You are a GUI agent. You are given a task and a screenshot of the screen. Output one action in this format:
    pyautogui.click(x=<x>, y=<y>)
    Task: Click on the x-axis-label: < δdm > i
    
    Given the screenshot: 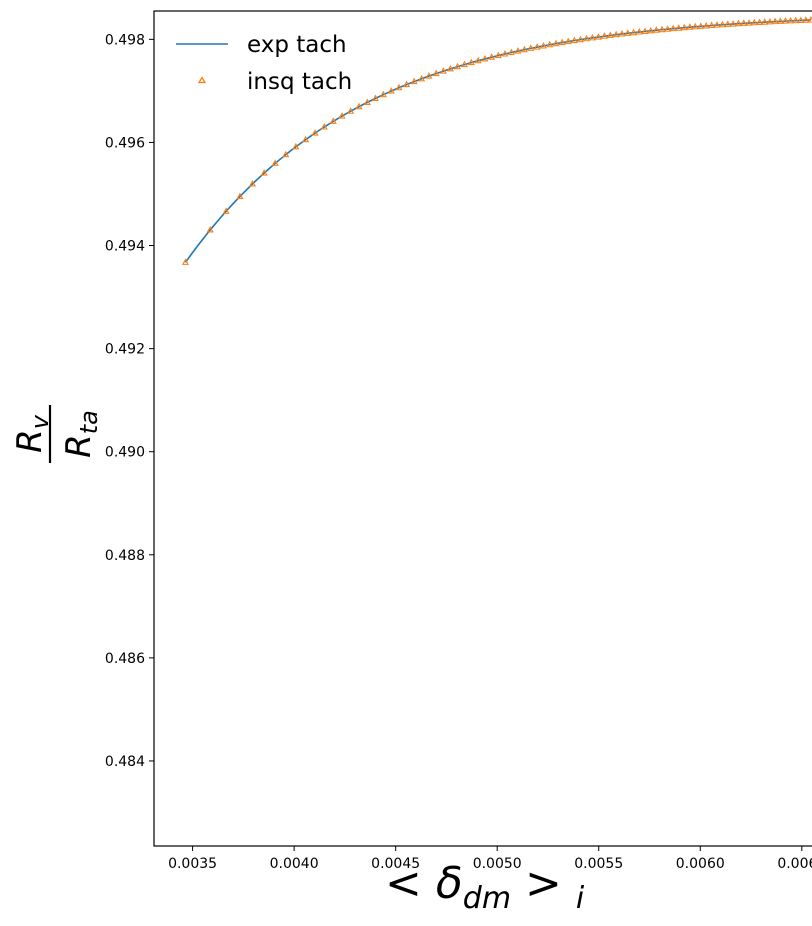 What is the action you would take?
    pyautogui.click(x=485, y=887)
    